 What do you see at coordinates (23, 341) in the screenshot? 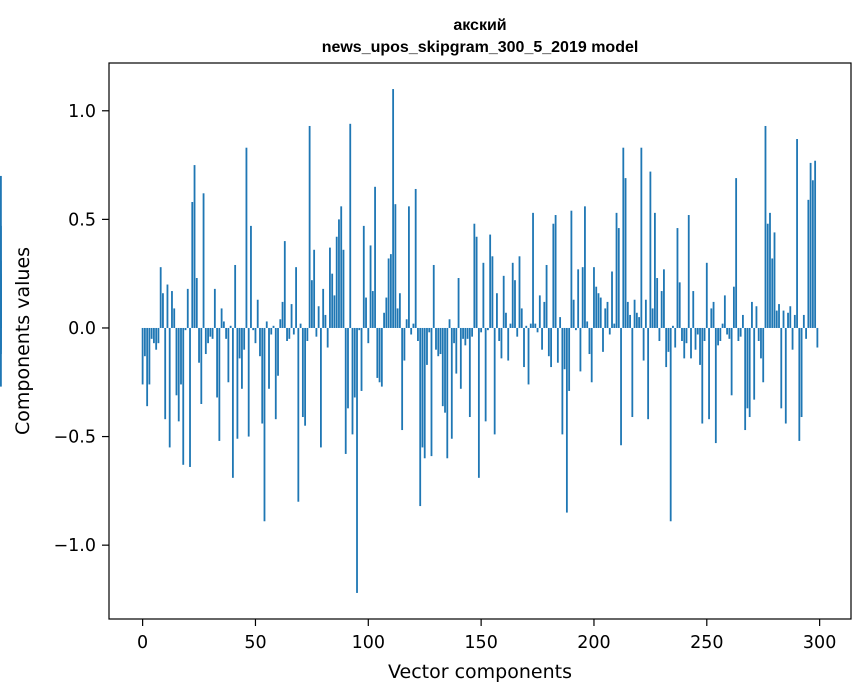
I see `y-axis-label: Components values` at bounding box center [23, 341].